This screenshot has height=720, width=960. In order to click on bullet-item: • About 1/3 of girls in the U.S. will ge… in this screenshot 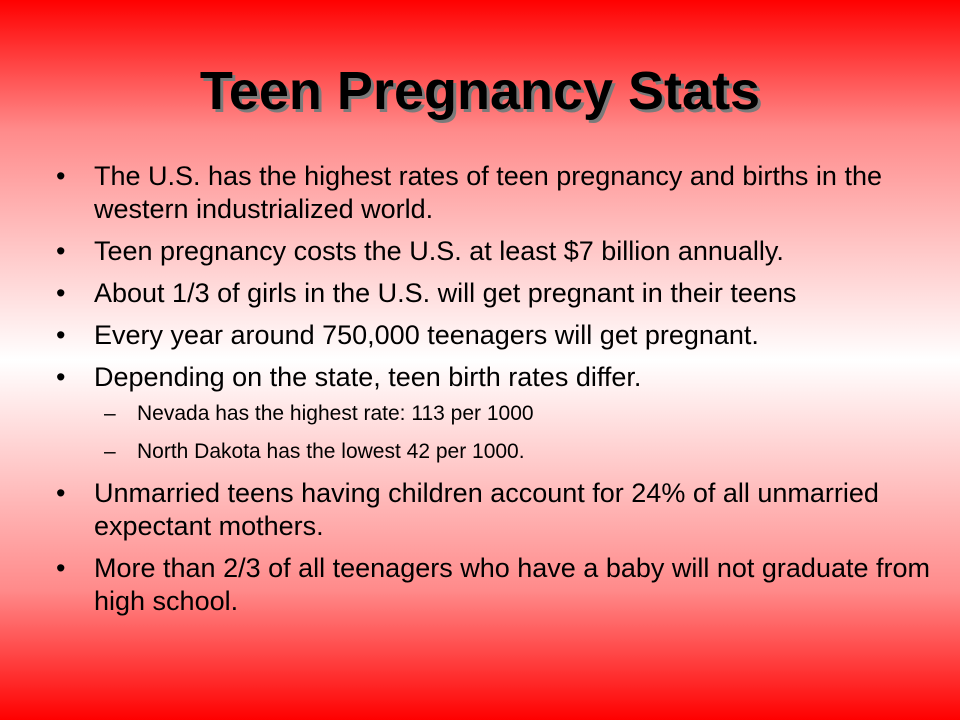, I will do `click(496, 293)`.